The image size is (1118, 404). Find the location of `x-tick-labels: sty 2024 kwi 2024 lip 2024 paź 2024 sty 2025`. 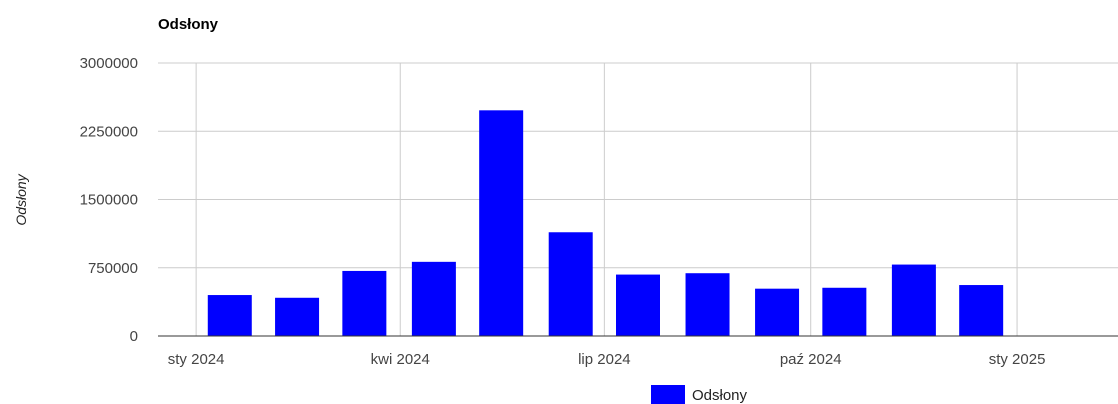

x-tick-labels: sty 2024 kwi 2024 lip 2024 paź 2024 sty 2025 is located at coordinates (607, 359).